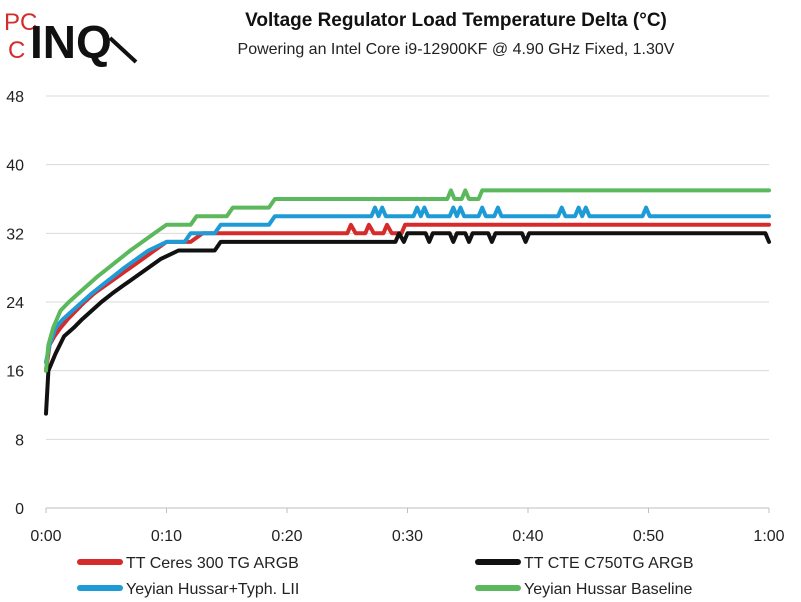 This screenshot has height=602, width=801. Describe the element at coordinates (45, 536) in the screenshot. I see `x-tick-label-0: 0:00` at that location.